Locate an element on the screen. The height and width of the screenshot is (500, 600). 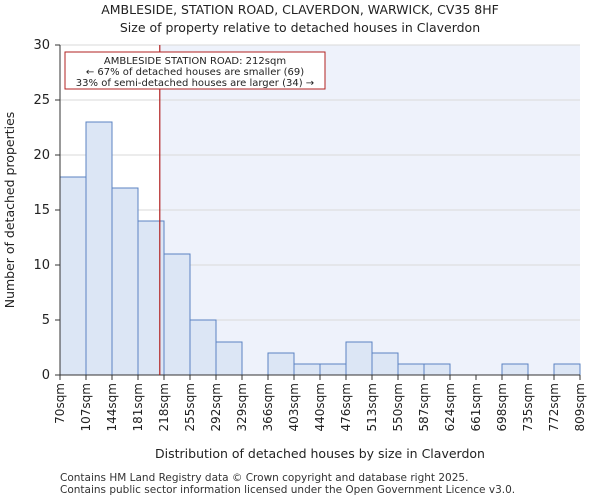
x-tick-label-218sqm: 218sqm is located at coordinates (164, 407).